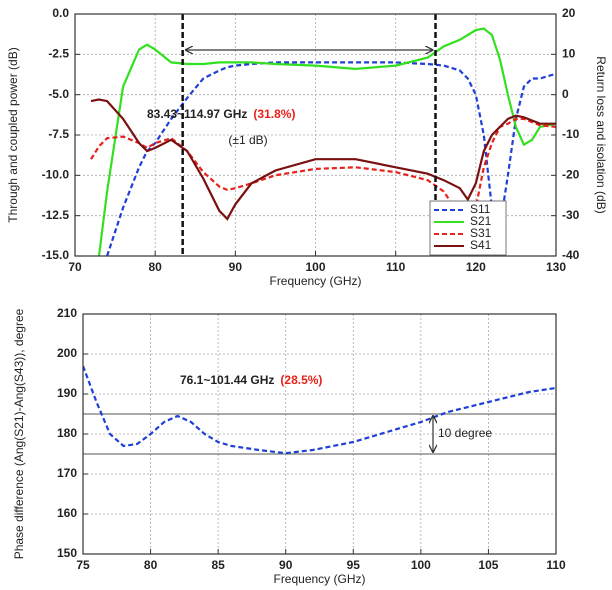 The width and height of the screenshot is (612, 590). I want to click on y2-tick-label: -10, so click(571, 134).